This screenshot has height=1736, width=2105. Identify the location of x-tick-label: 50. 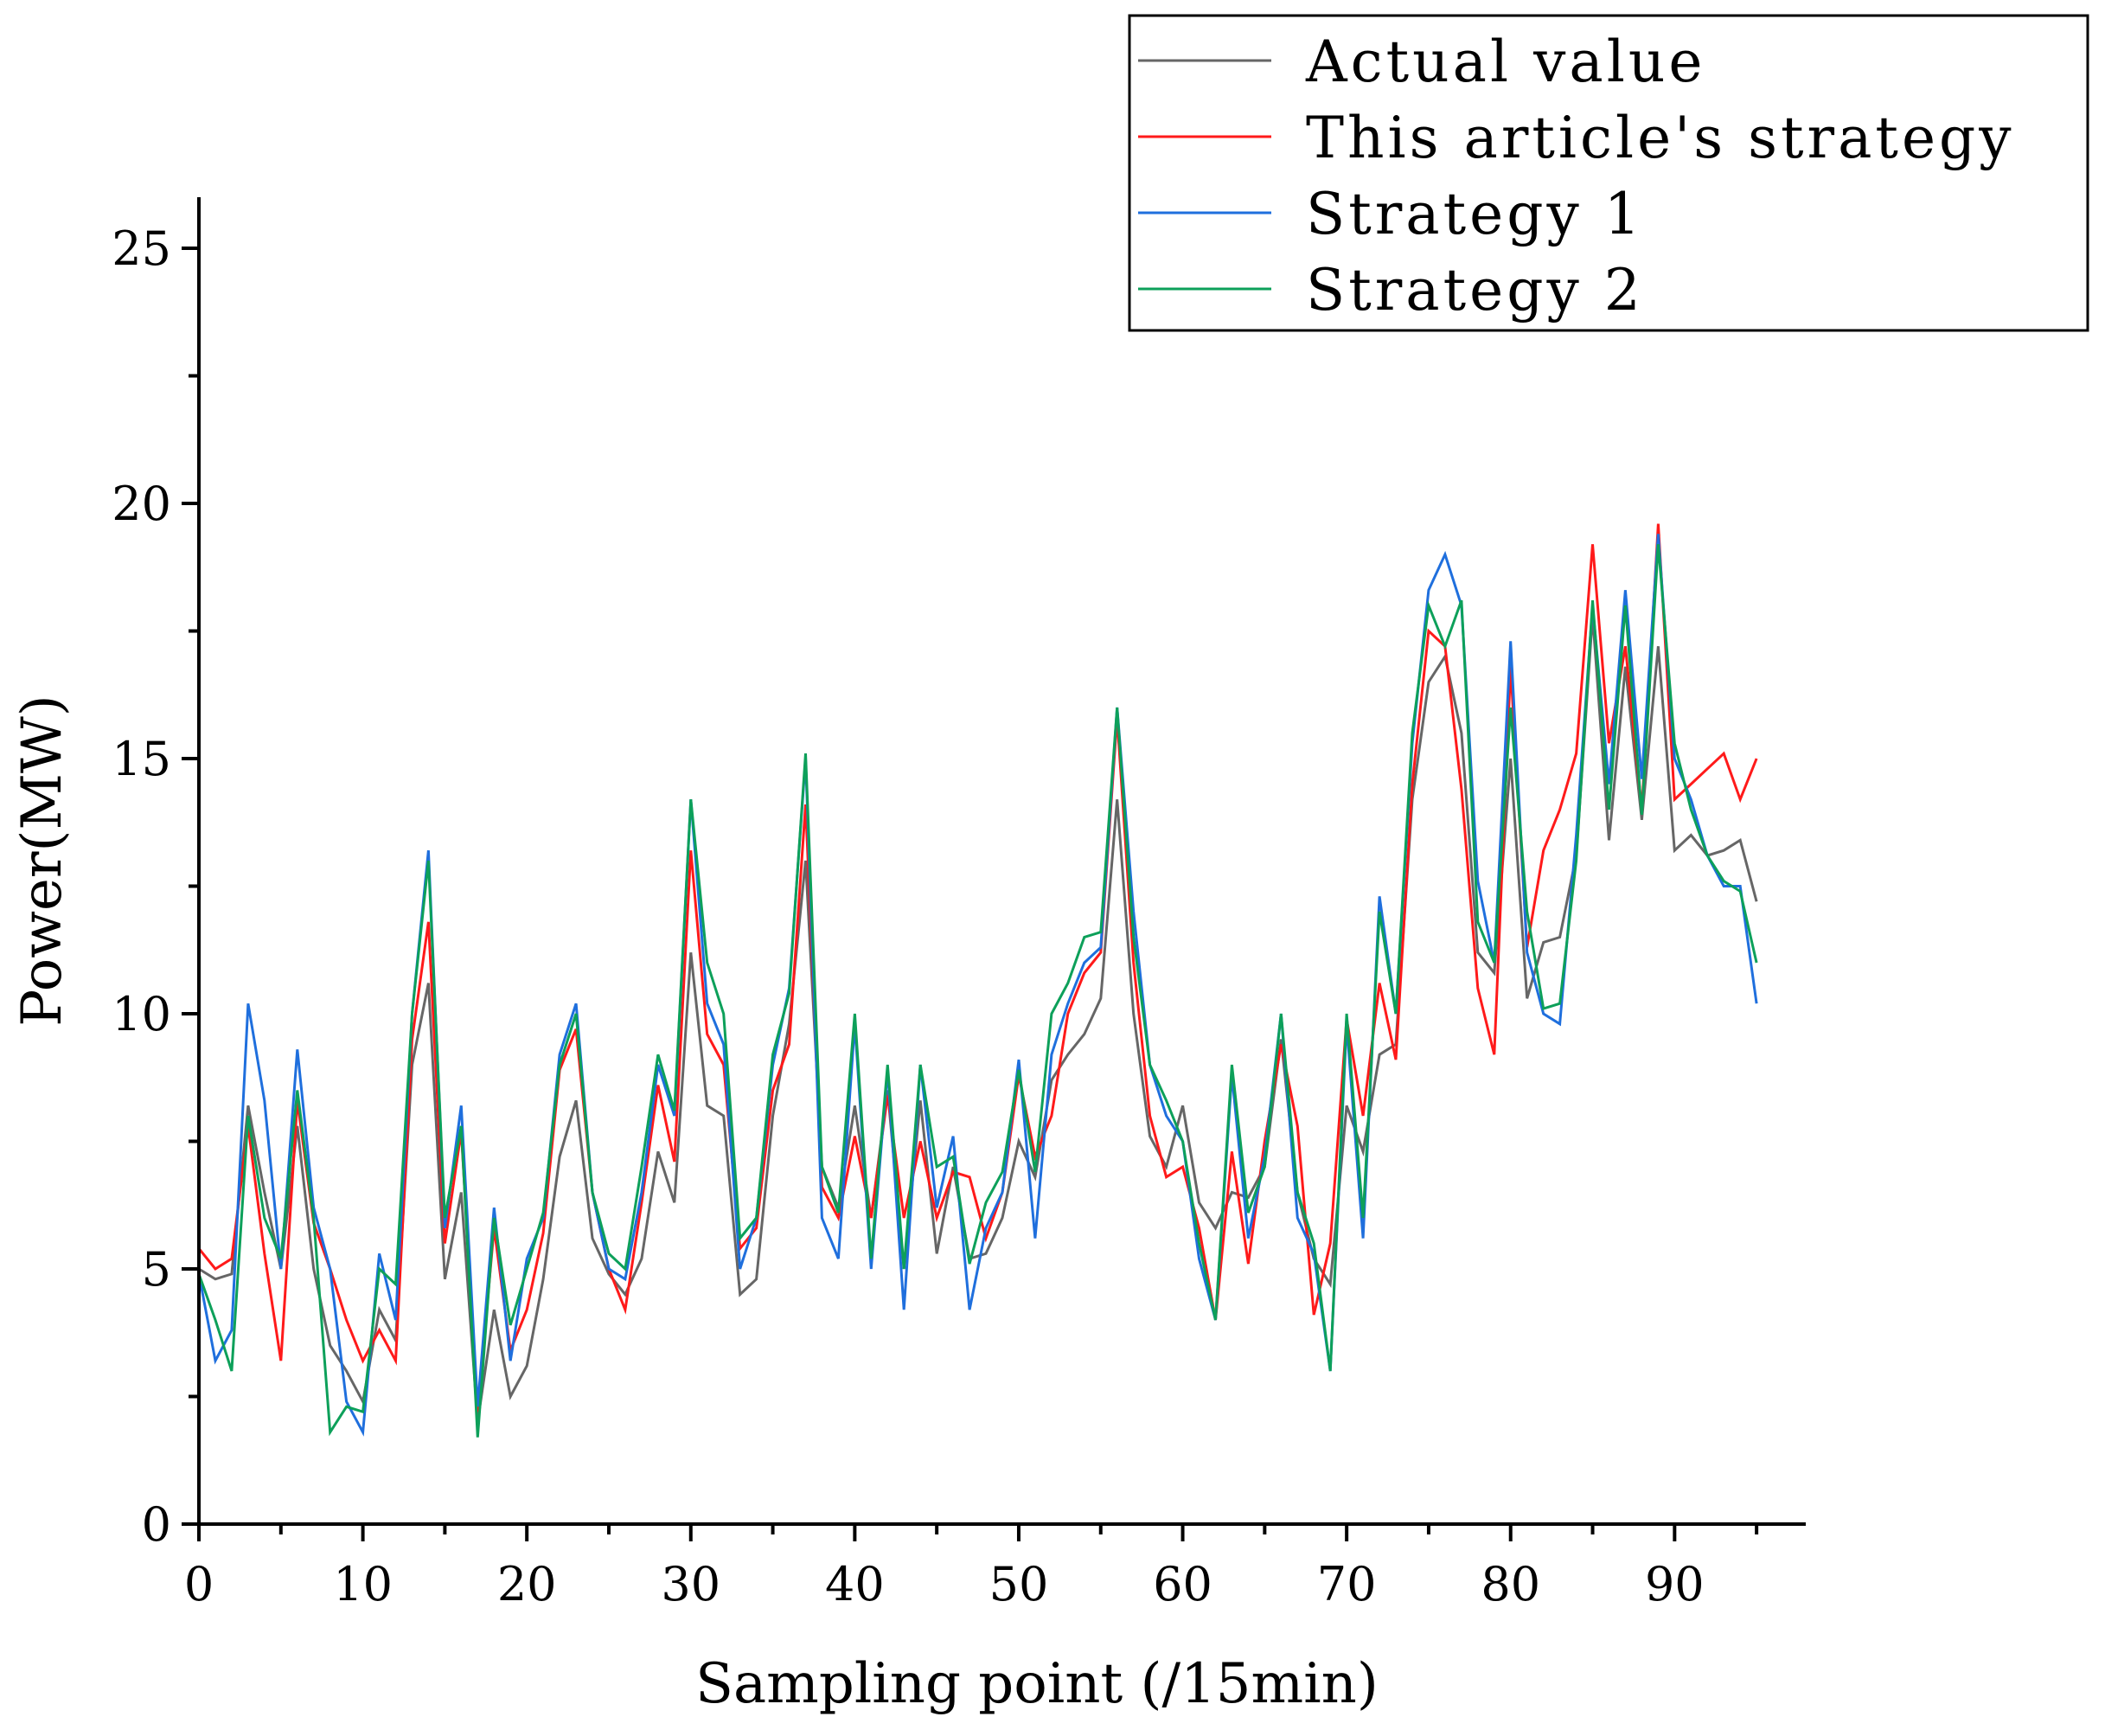
(1019, 1584).